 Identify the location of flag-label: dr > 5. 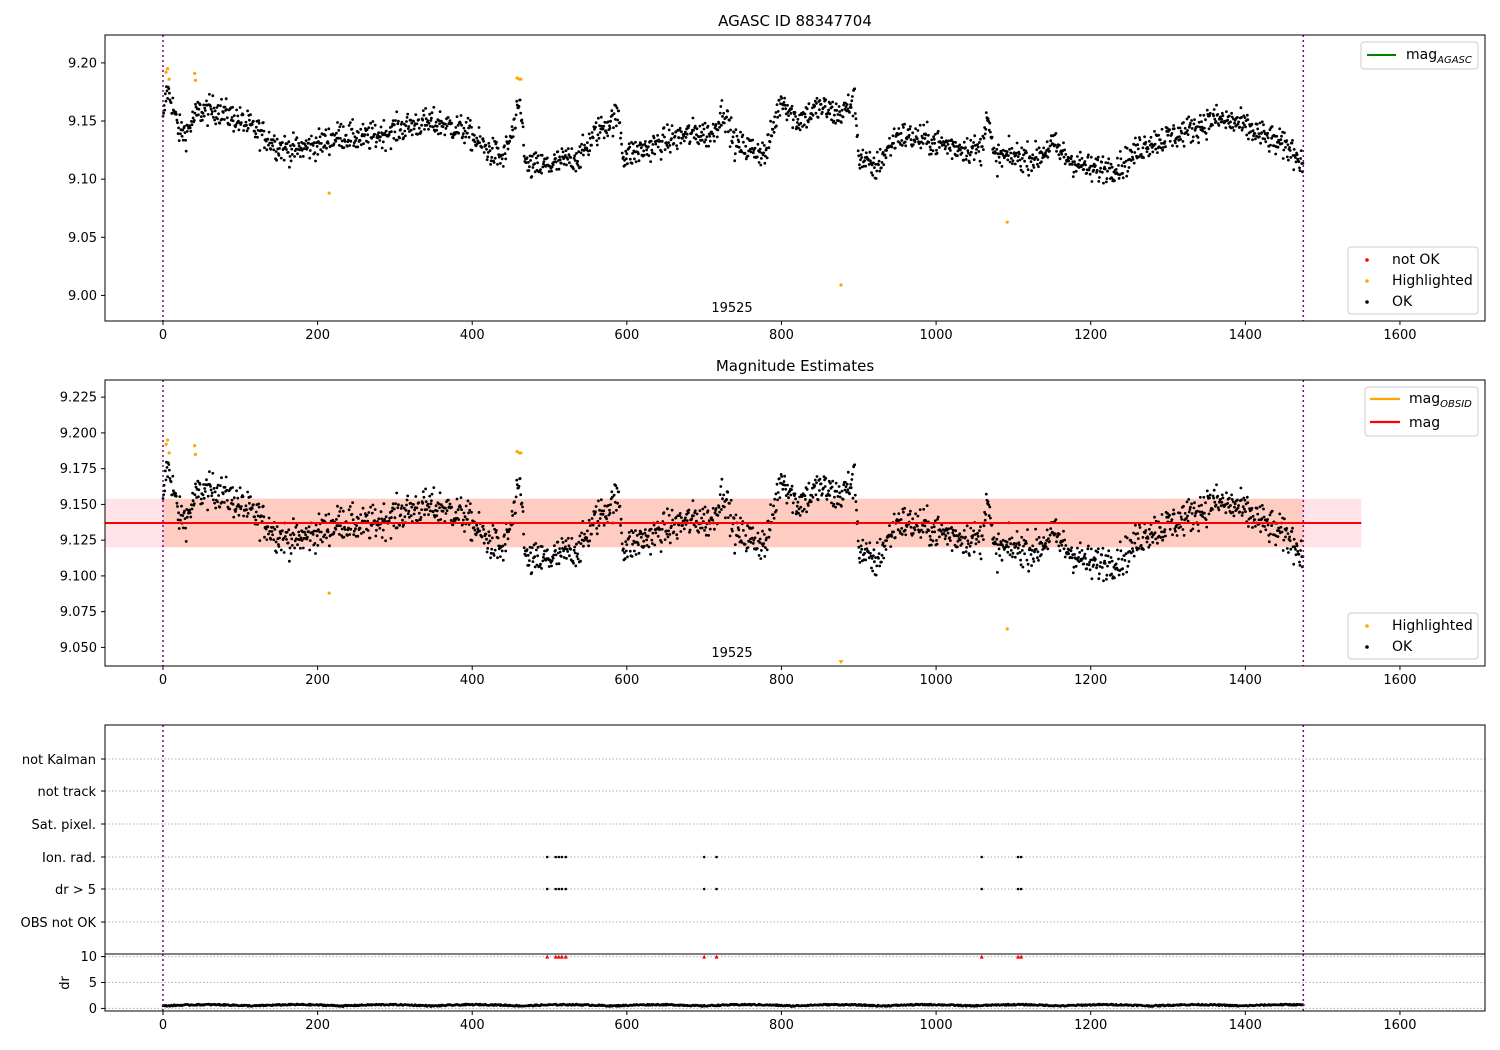
(75, 890).